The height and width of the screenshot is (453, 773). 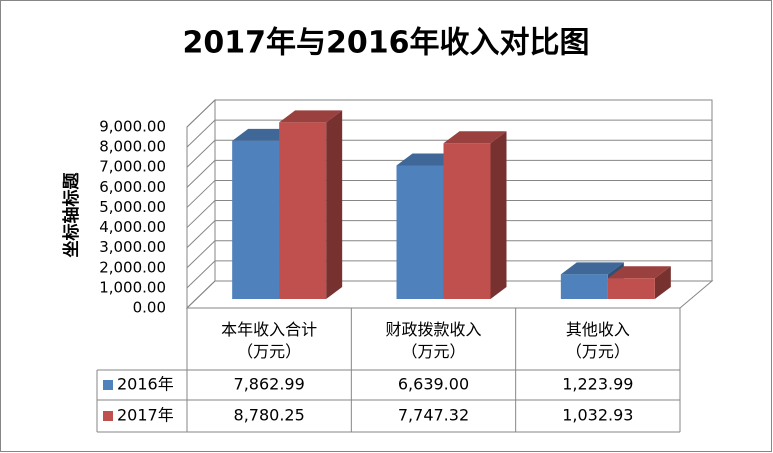 What do you see at coordinates (132, 187) in the screenshot?
I see `y-tick-label: 6,000.00` at bounding box center [132, 187].